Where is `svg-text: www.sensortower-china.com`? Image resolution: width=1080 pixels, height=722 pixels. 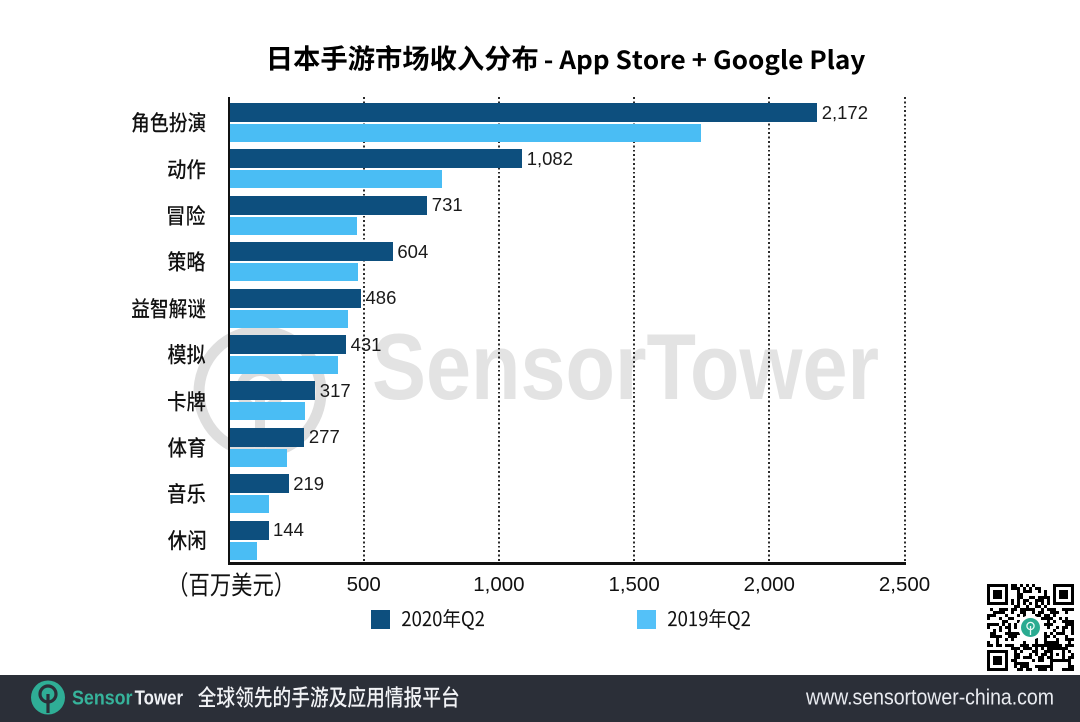
svg-text: www.sensortower-china.com is located at coordinates (929, 697).